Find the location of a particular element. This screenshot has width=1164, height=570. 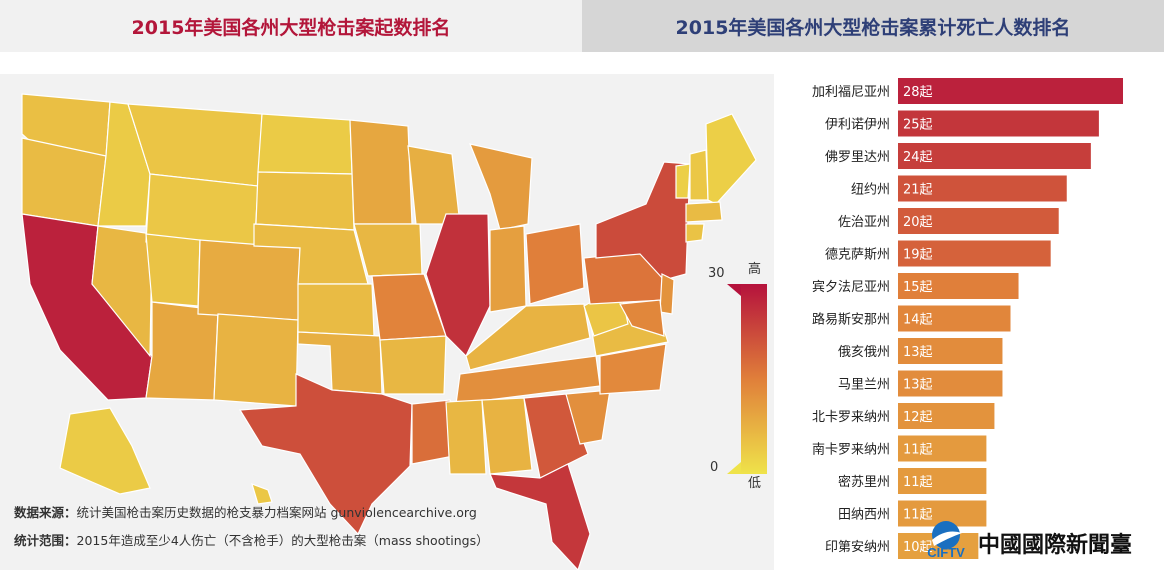

legend-min-label: 0 is located at coordinates (714, 467).